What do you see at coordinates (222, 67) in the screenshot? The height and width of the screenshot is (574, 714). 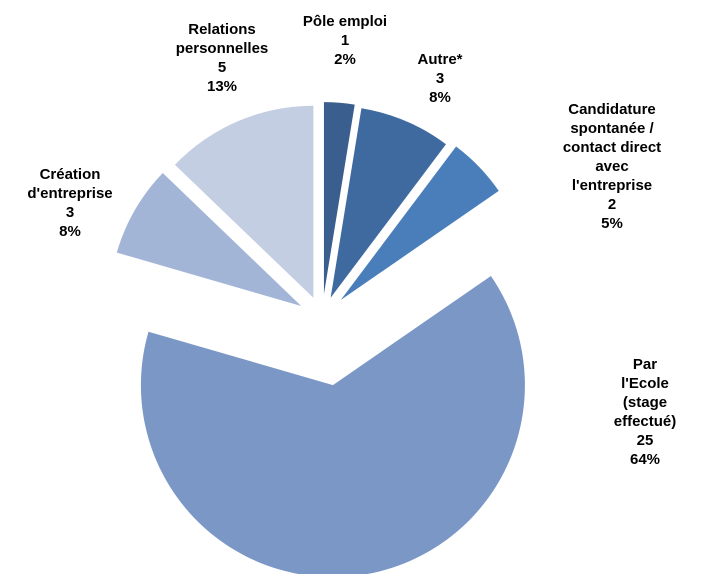 I see `slice-count: 5` at bounding box center [222, 67].